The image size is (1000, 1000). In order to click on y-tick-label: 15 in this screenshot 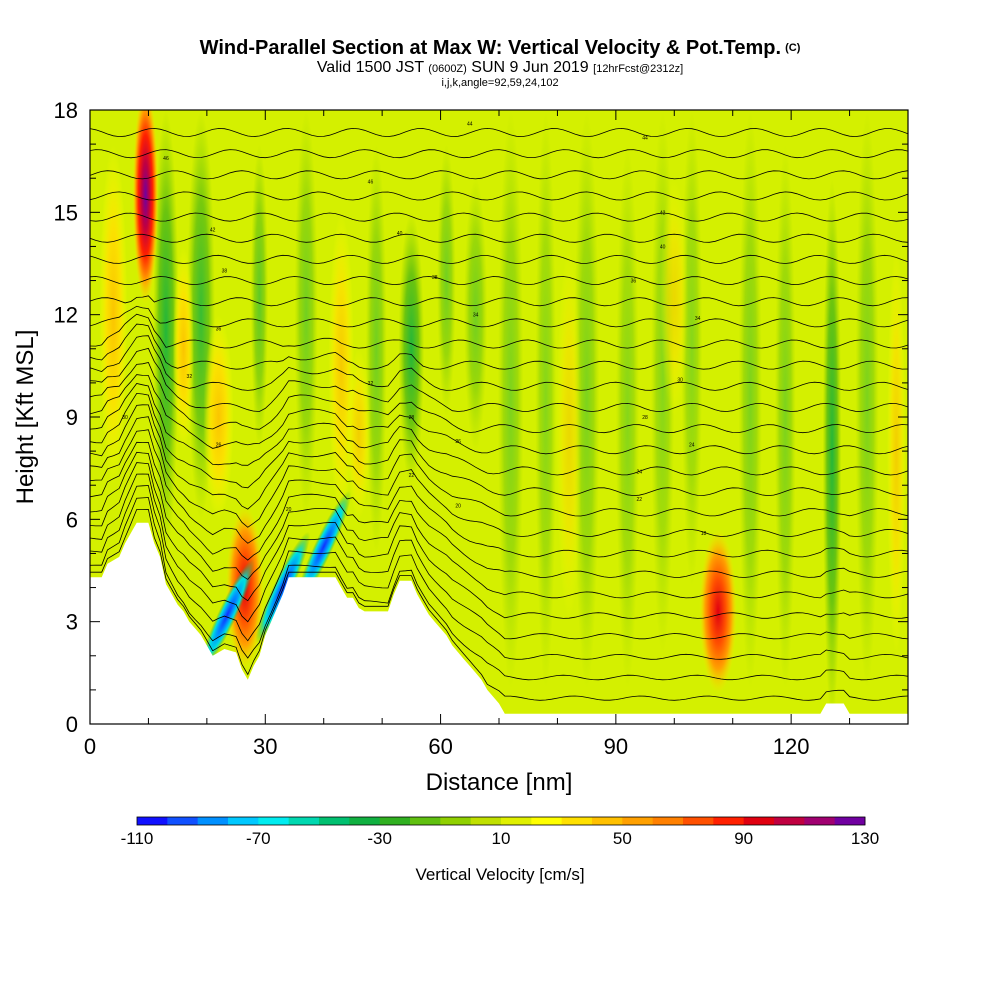, I will do `click(66, 212)`.